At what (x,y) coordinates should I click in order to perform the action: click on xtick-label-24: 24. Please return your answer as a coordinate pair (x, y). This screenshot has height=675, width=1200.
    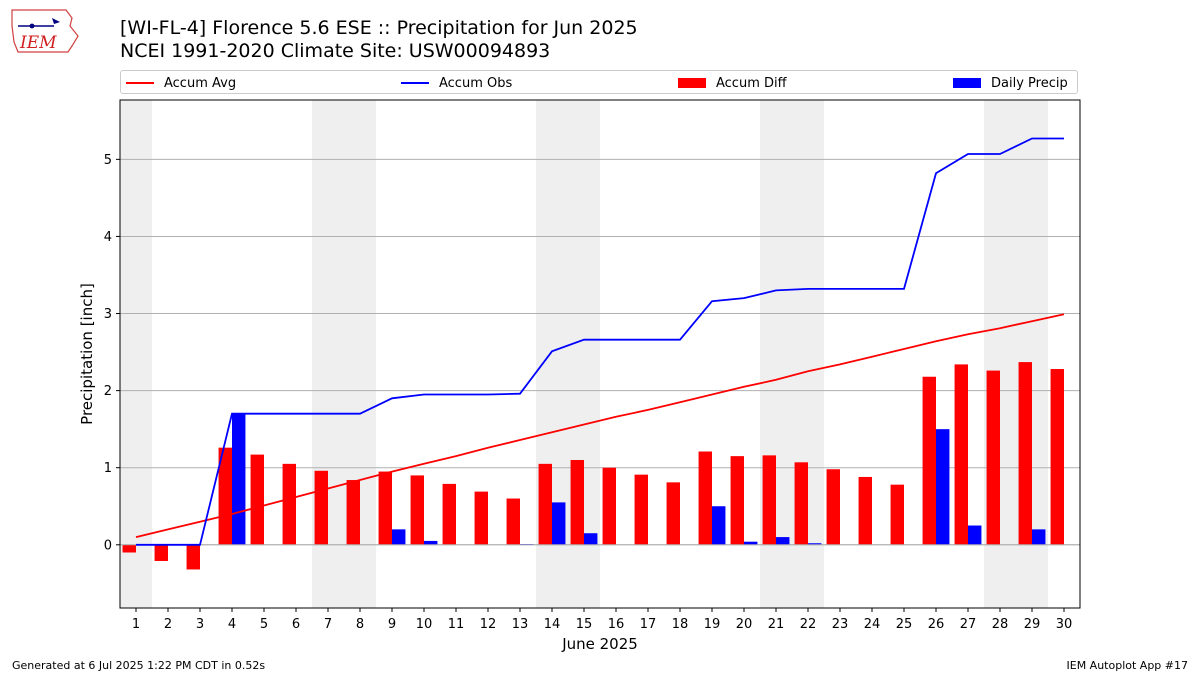
    Looking at the image, I should click on (872, 624).